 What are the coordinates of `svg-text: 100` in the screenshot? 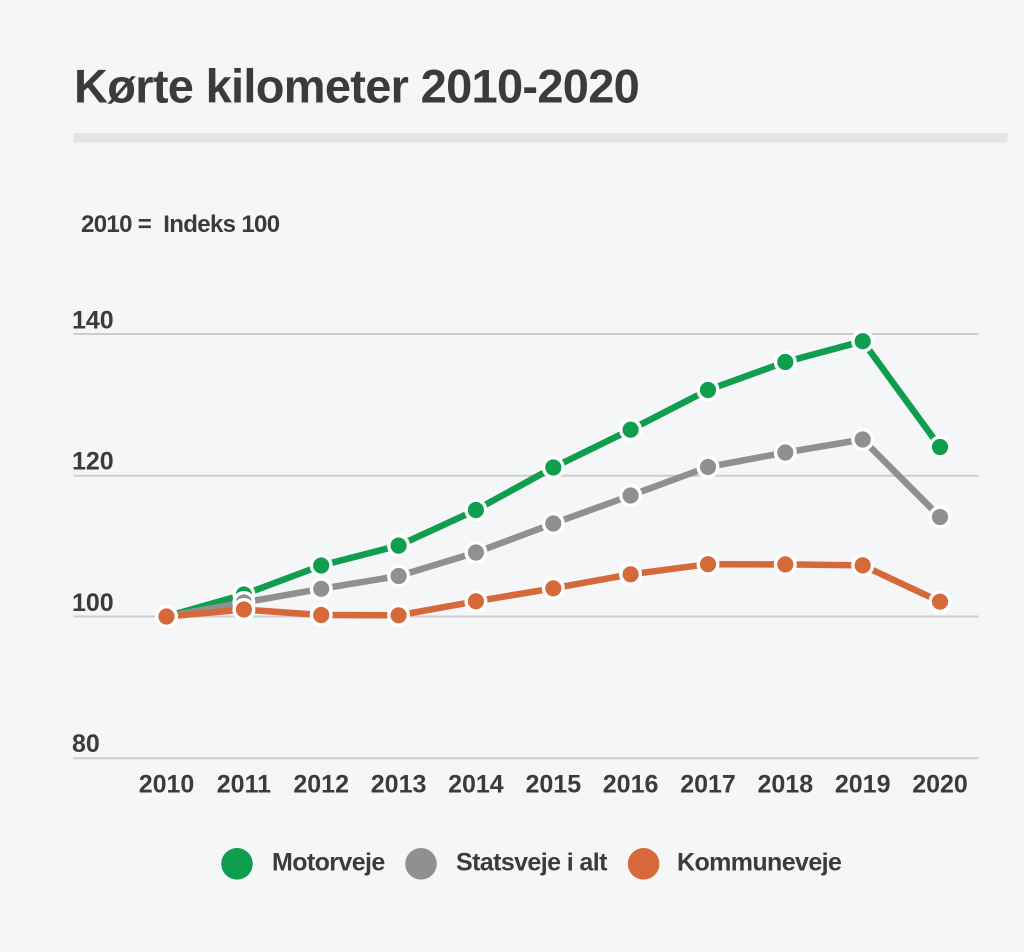 It's located at (93, 603).